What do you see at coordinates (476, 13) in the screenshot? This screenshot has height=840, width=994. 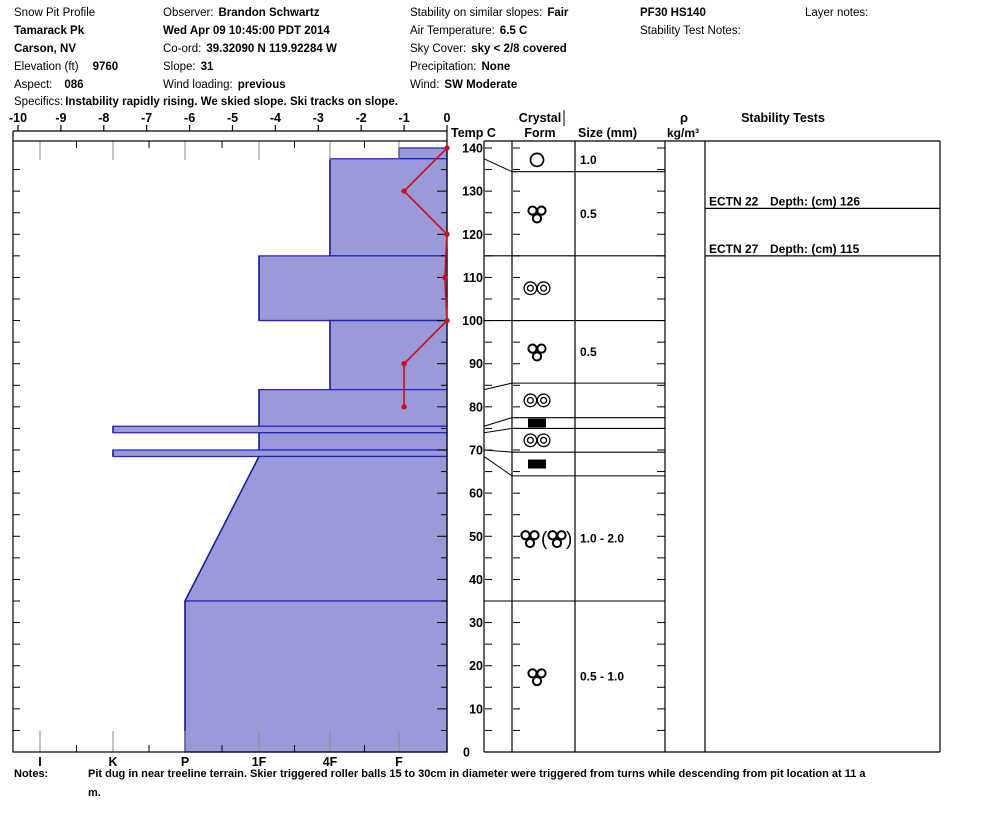 I see `stability-slopes-label: Stability on similar slopes:` at bounding box center [476, 13].